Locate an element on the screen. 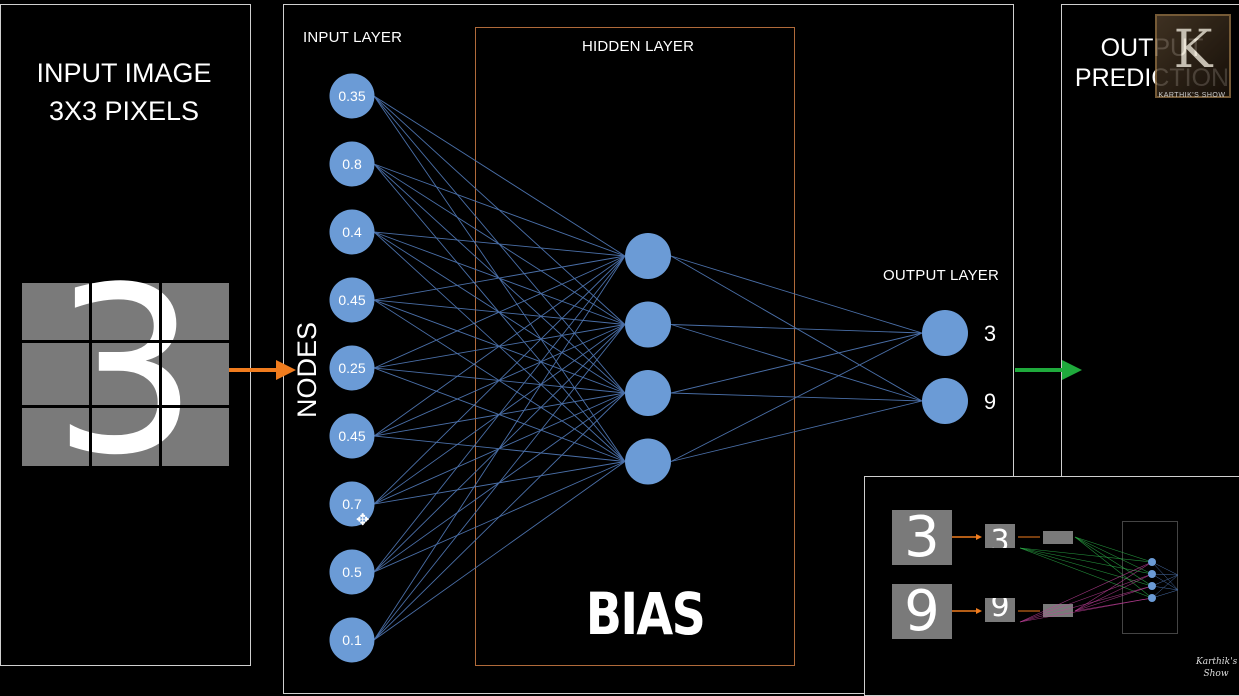 This screenshot has width=1239, height=696. inset-mini-bottom: 9 is located at coordinates (1000, 610).